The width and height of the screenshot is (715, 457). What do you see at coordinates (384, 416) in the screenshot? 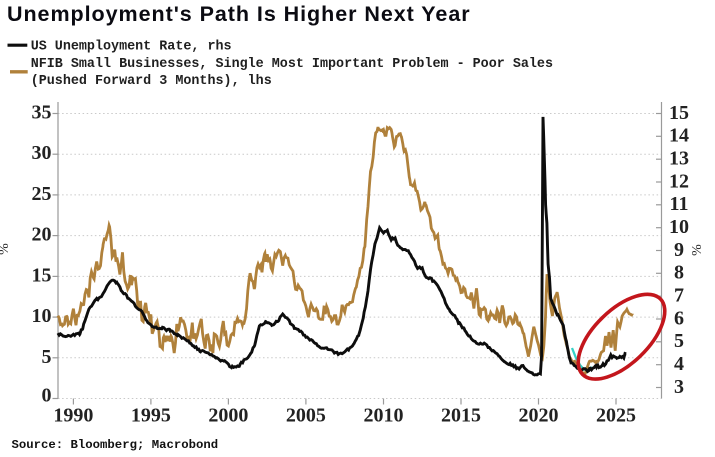
I see `svg-text: 2010` at bounding box center [384, 416].